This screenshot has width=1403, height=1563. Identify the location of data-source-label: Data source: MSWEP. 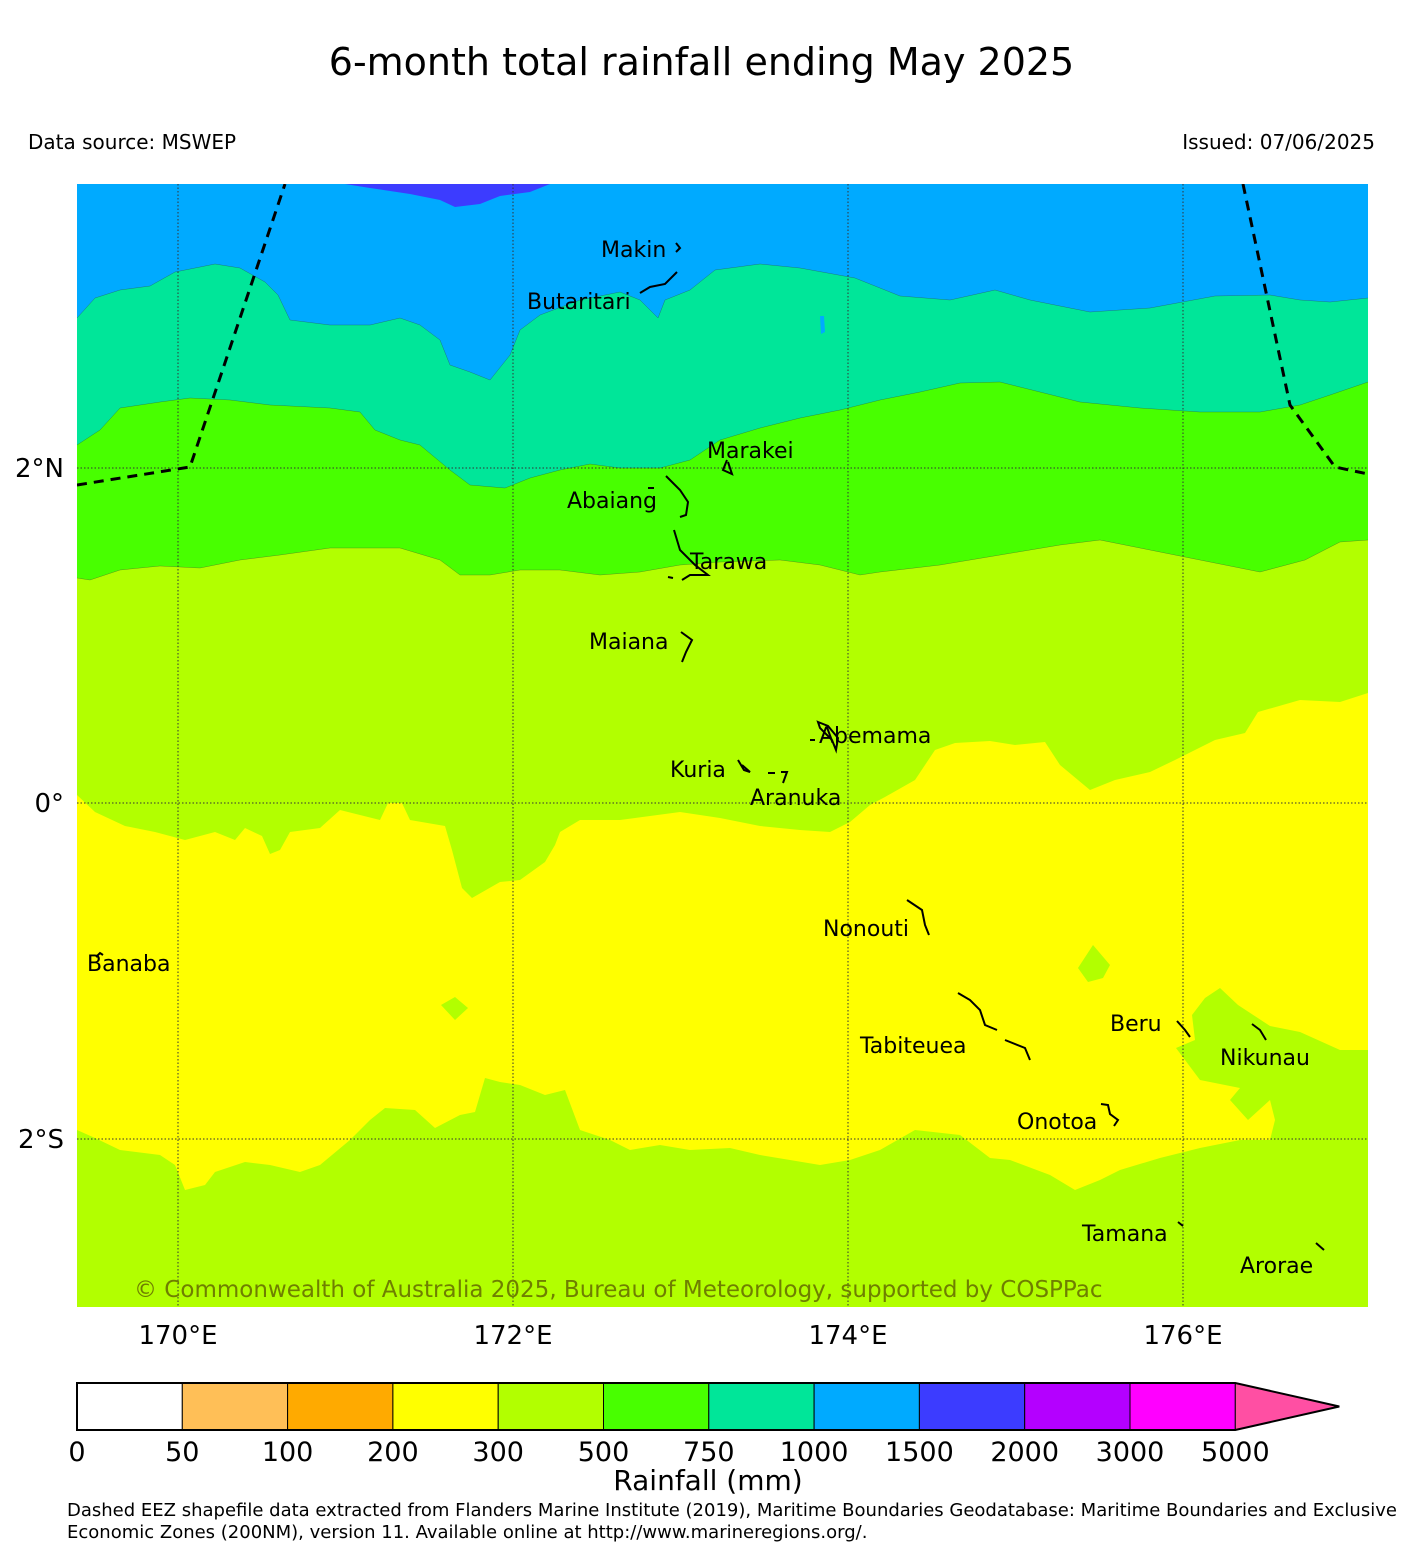
(132, 142).